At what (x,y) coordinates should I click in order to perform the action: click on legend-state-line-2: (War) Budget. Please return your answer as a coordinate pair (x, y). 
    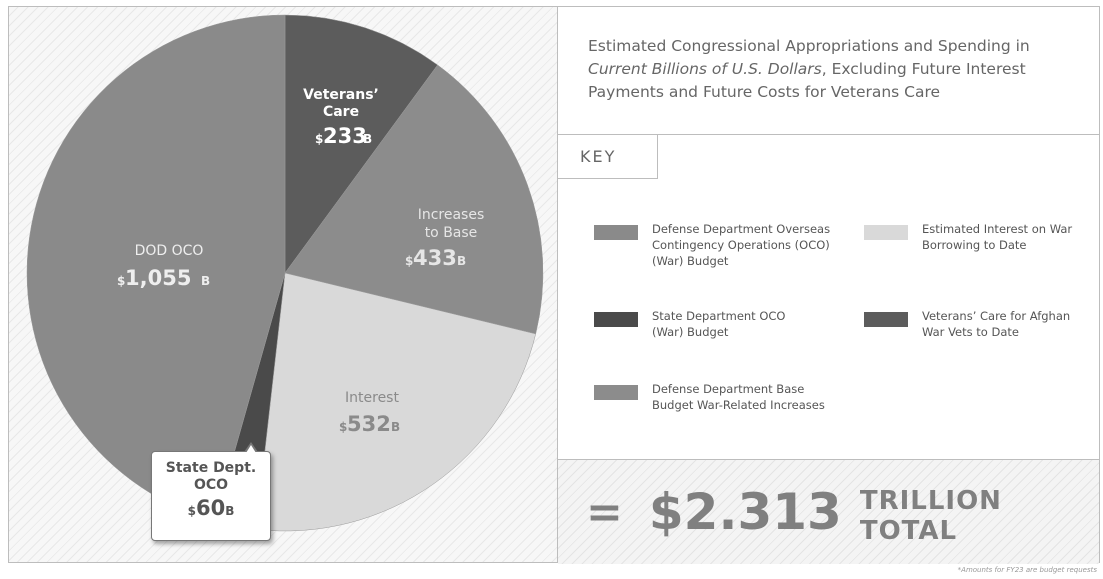
    Looking at the image, I should click on (690, 332).